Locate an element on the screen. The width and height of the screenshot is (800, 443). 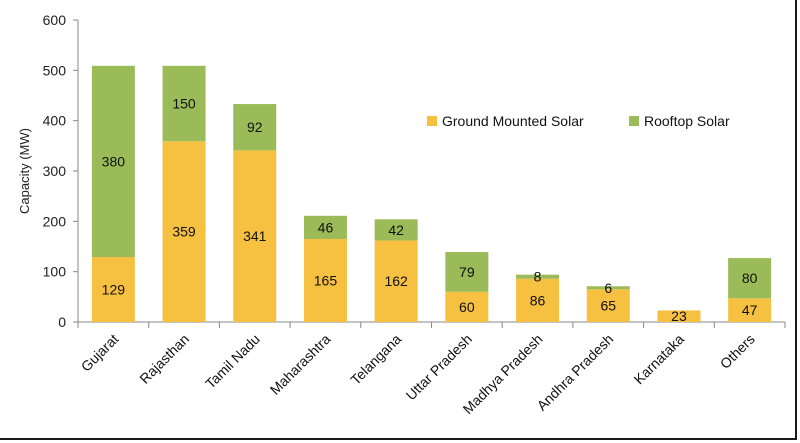
y-tick-label: 0 is located at coordinates (62, 322).